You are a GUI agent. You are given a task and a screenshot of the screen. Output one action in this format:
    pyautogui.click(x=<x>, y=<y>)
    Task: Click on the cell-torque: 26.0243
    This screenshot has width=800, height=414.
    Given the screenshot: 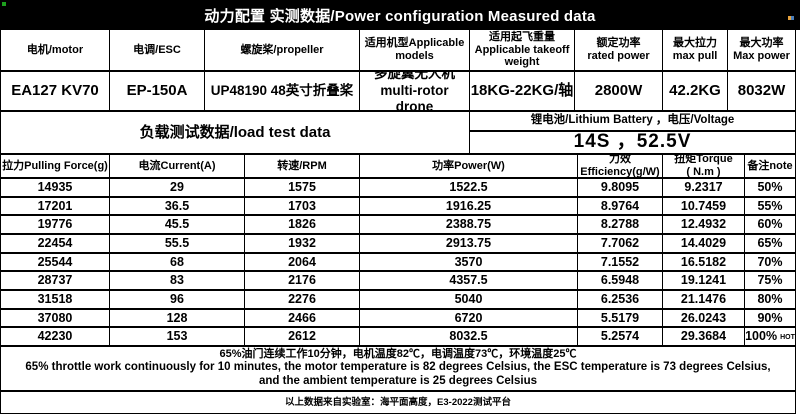 What is the action you would take?
    pyautogui.click(x=703, y=318)
    